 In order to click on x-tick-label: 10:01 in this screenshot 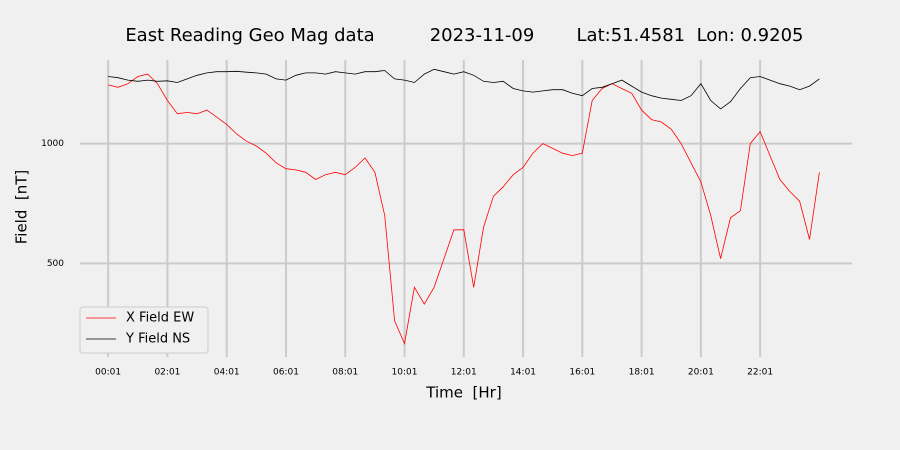, I will do `click(405, 373)`.